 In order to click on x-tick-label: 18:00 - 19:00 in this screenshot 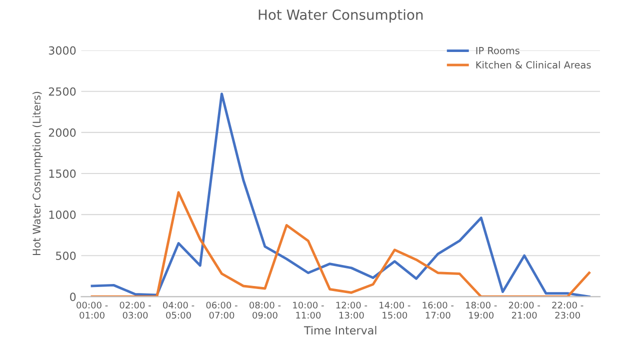, I will do `click(481, 310)`.